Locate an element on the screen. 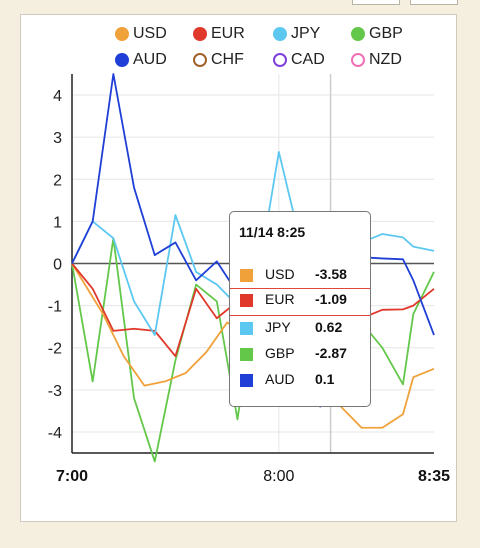  jpy-legend-dot-icon is located at coordinates (280, 34).